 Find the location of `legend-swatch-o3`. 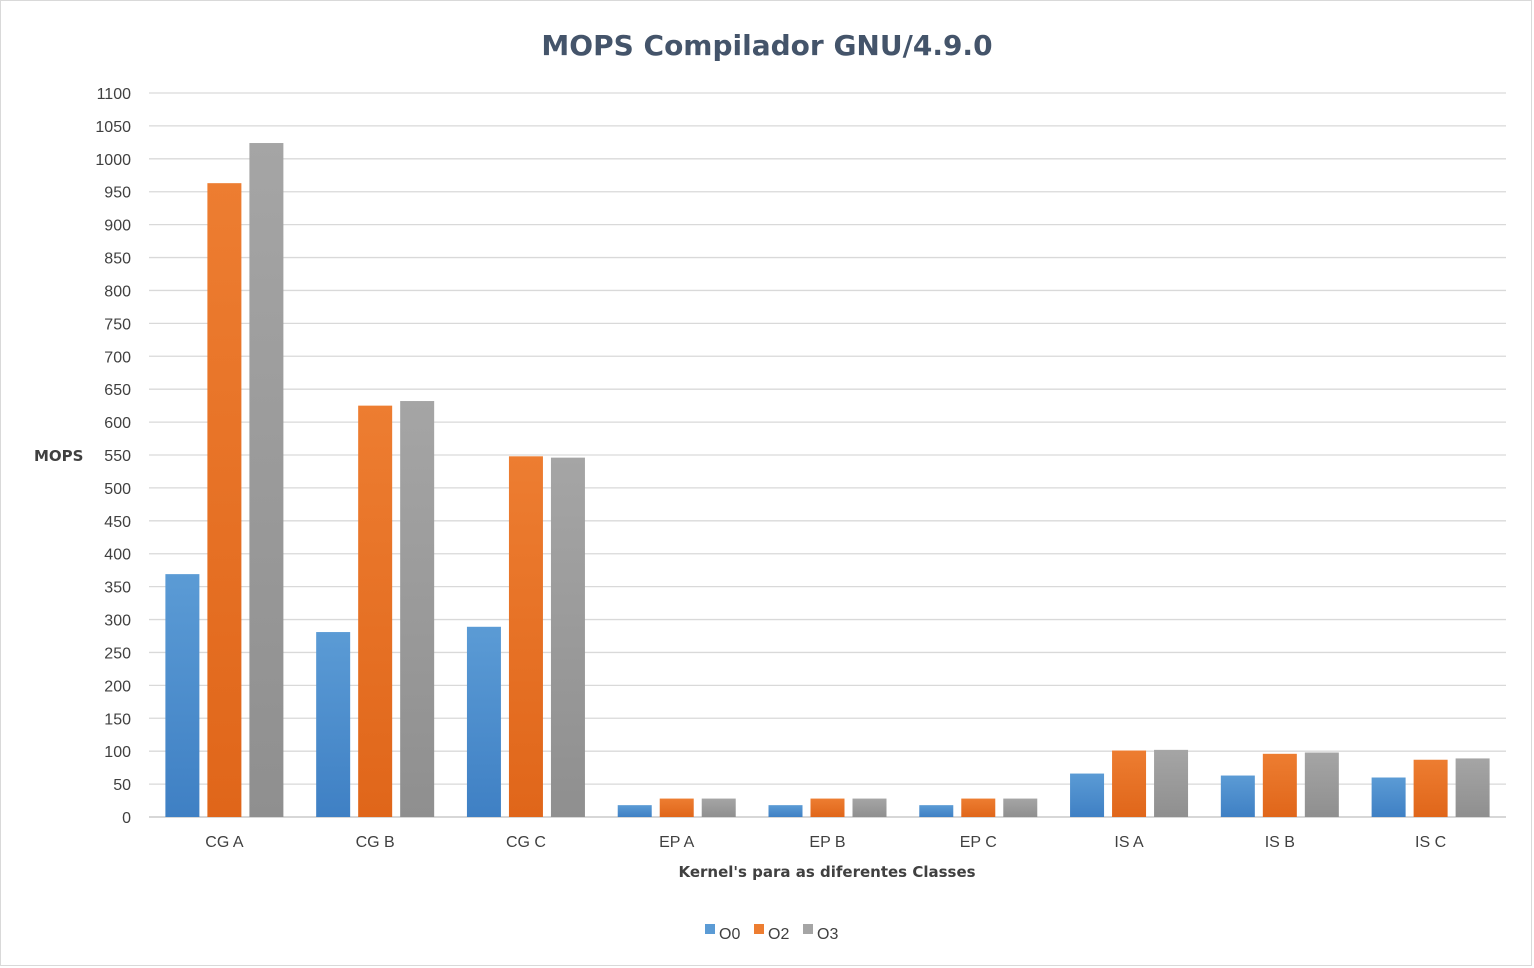

legend-swatch-o3 is located at coordinates (808, 929).